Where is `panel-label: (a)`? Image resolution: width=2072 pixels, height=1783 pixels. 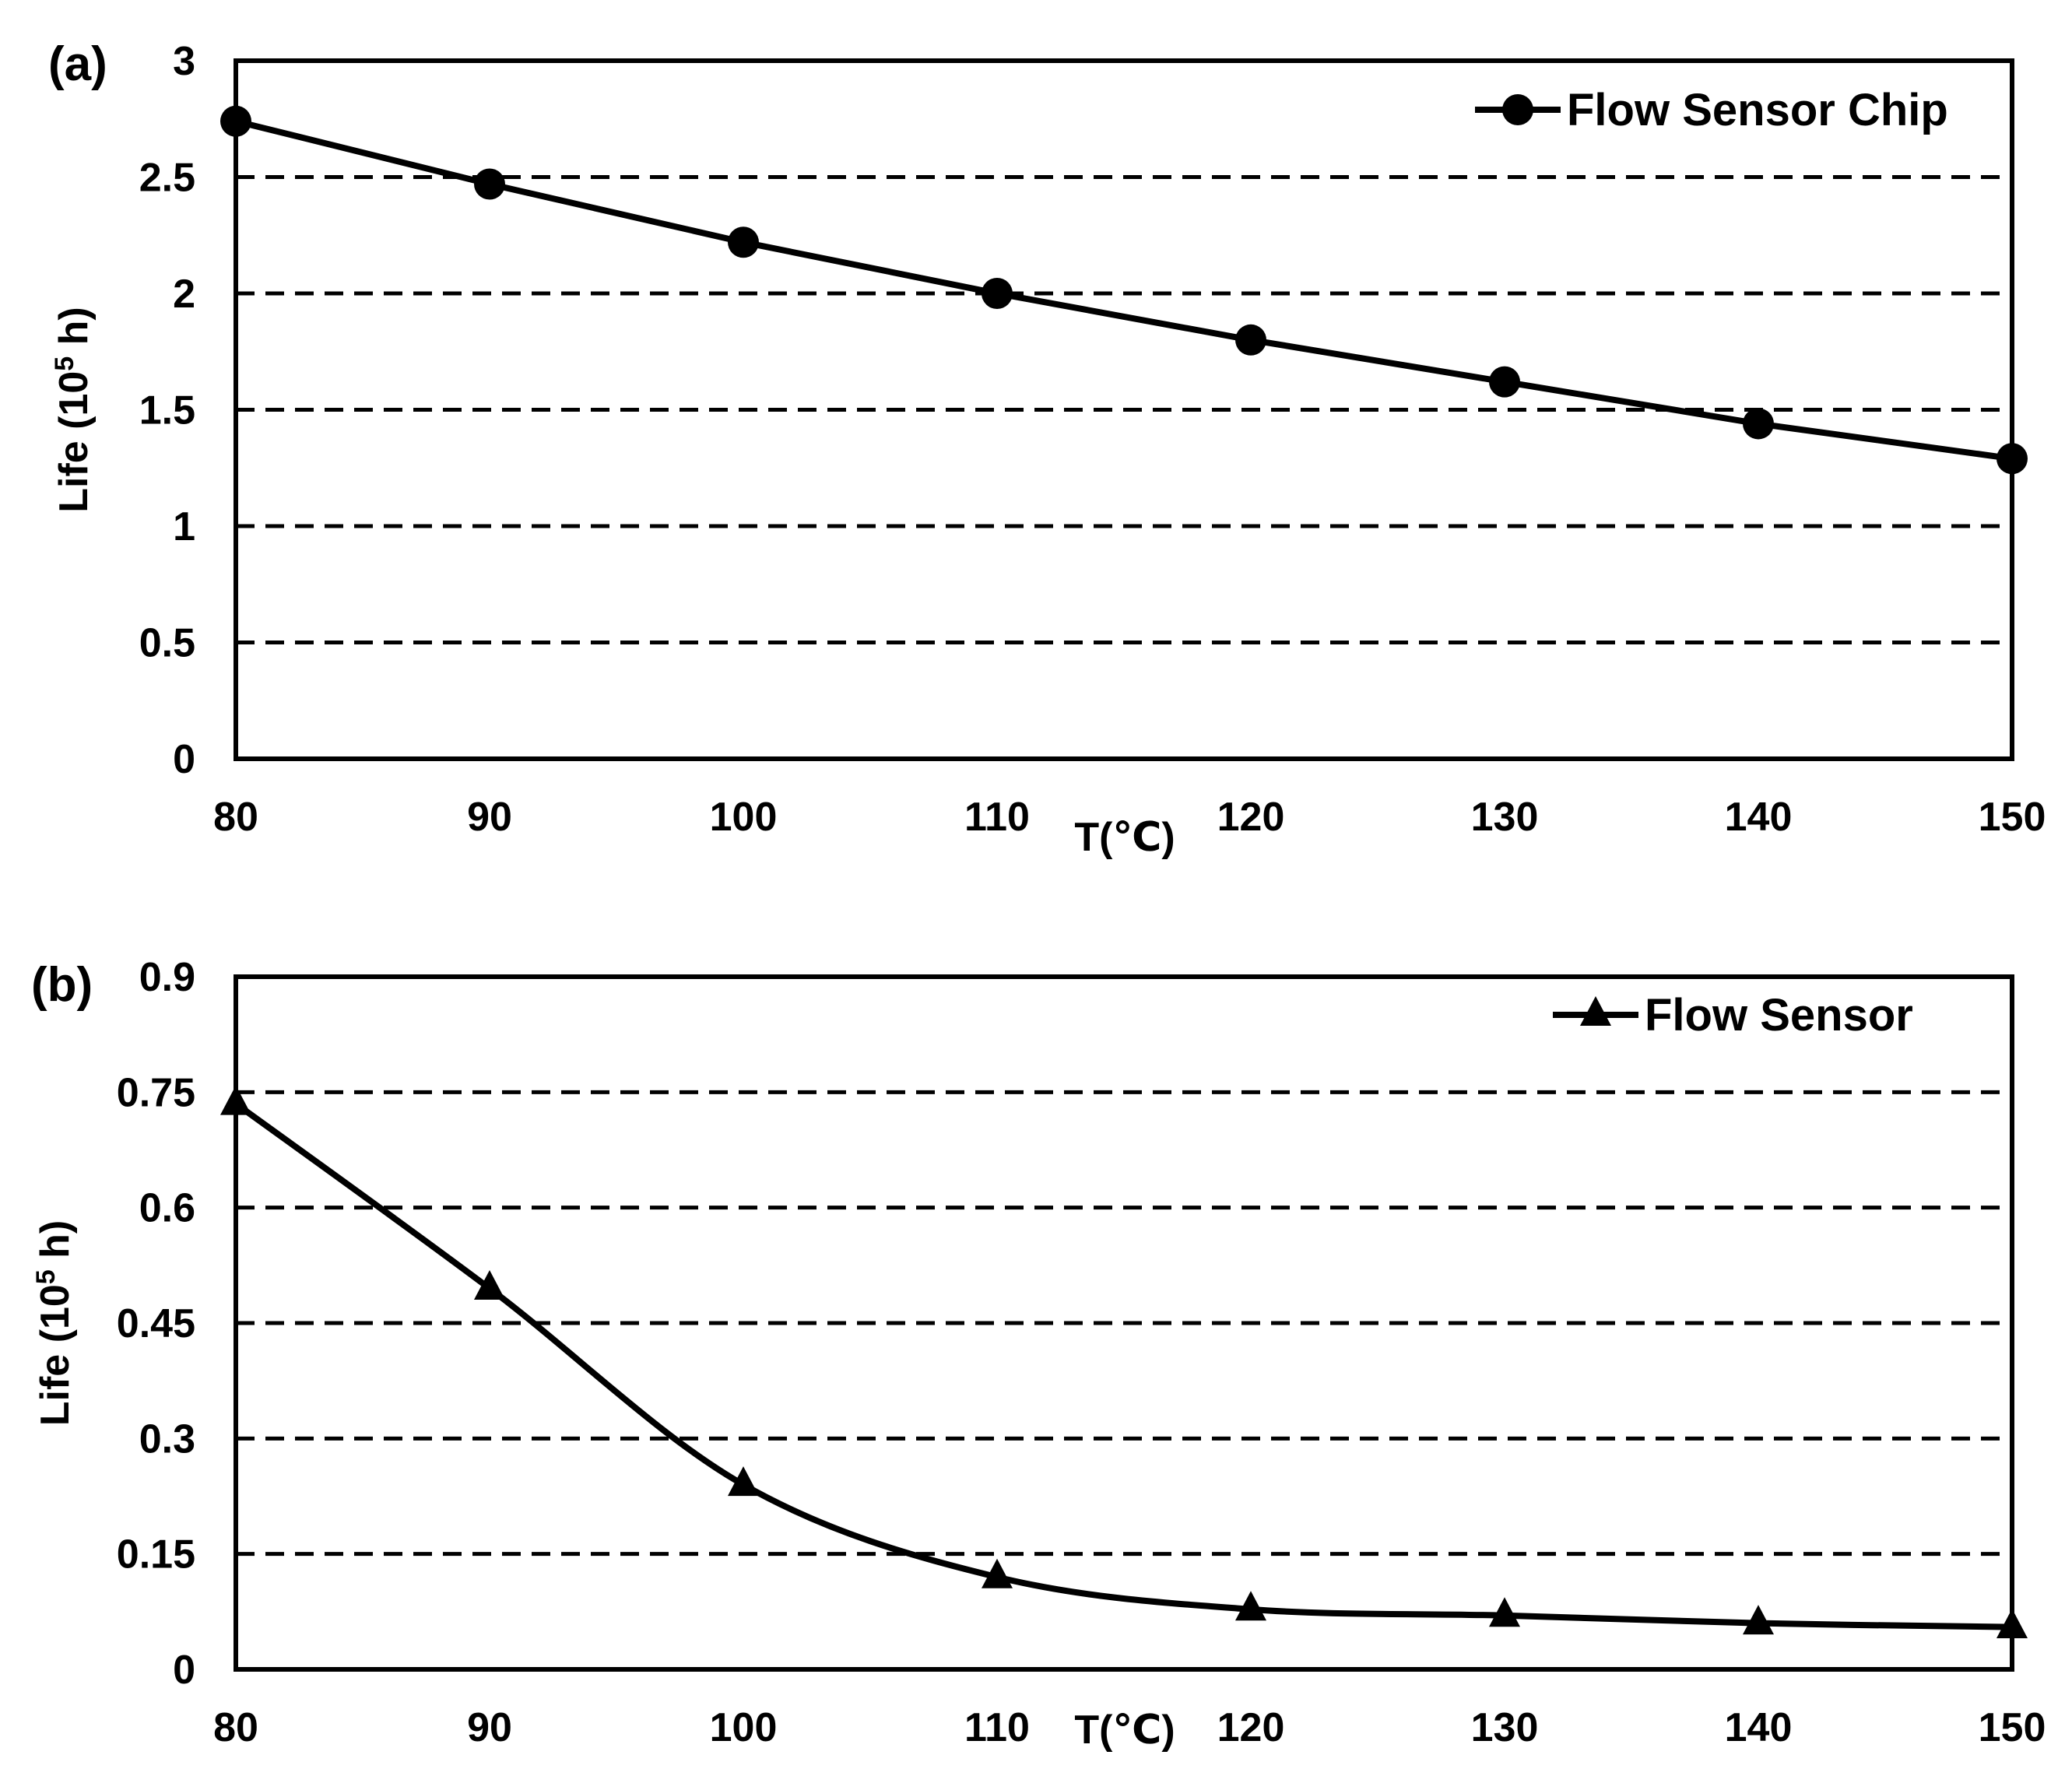
panel-label: (a) is located at coordinates (77, 64).